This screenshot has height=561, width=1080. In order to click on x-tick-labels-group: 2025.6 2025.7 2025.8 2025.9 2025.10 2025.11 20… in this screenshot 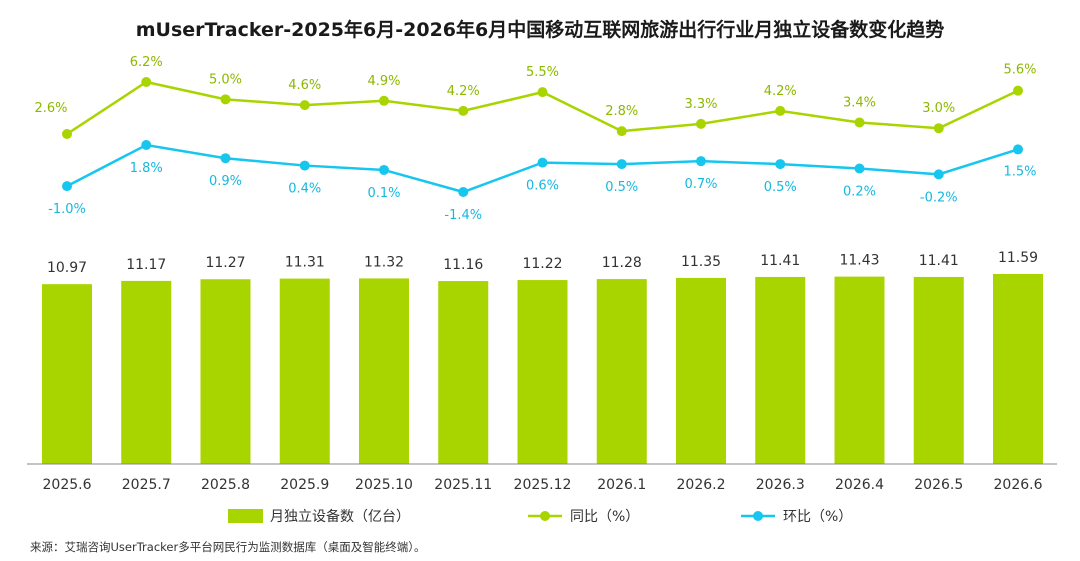, I will do `click(543, 485)`.